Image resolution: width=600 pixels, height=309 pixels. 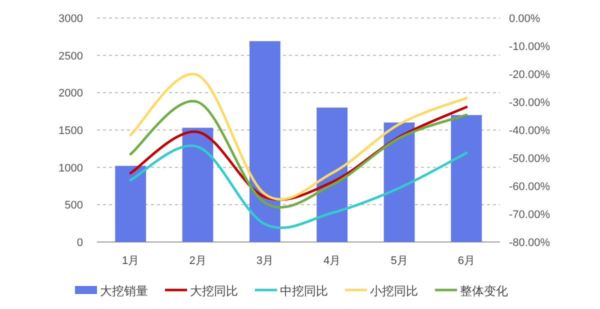 I want to click on legend-label: 大挖同比, so click(x=214, y=291).